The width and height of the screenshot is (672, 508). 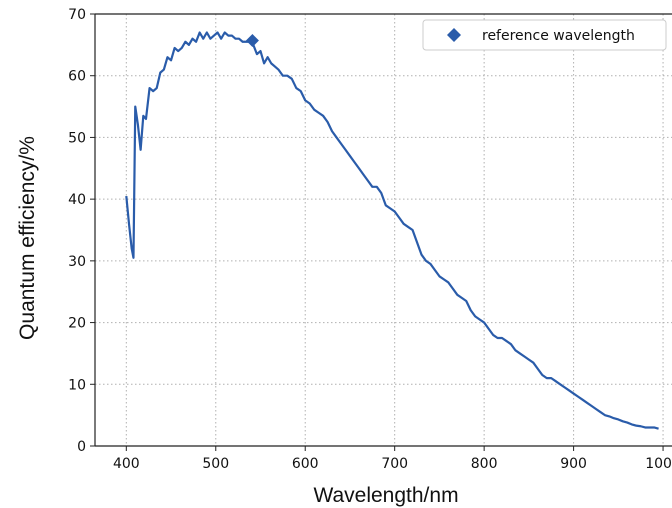 I want to click on legend-box, so click(x=544, y=35).